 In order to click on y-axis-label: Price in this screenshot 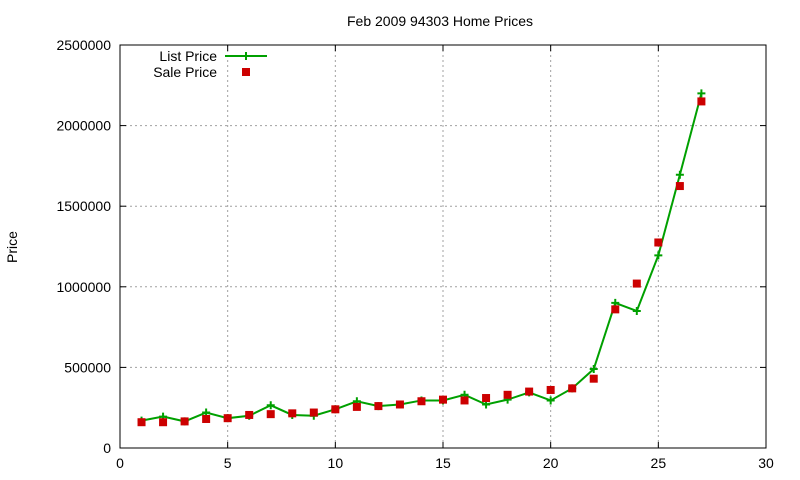, I will do `click(12, 247)`.